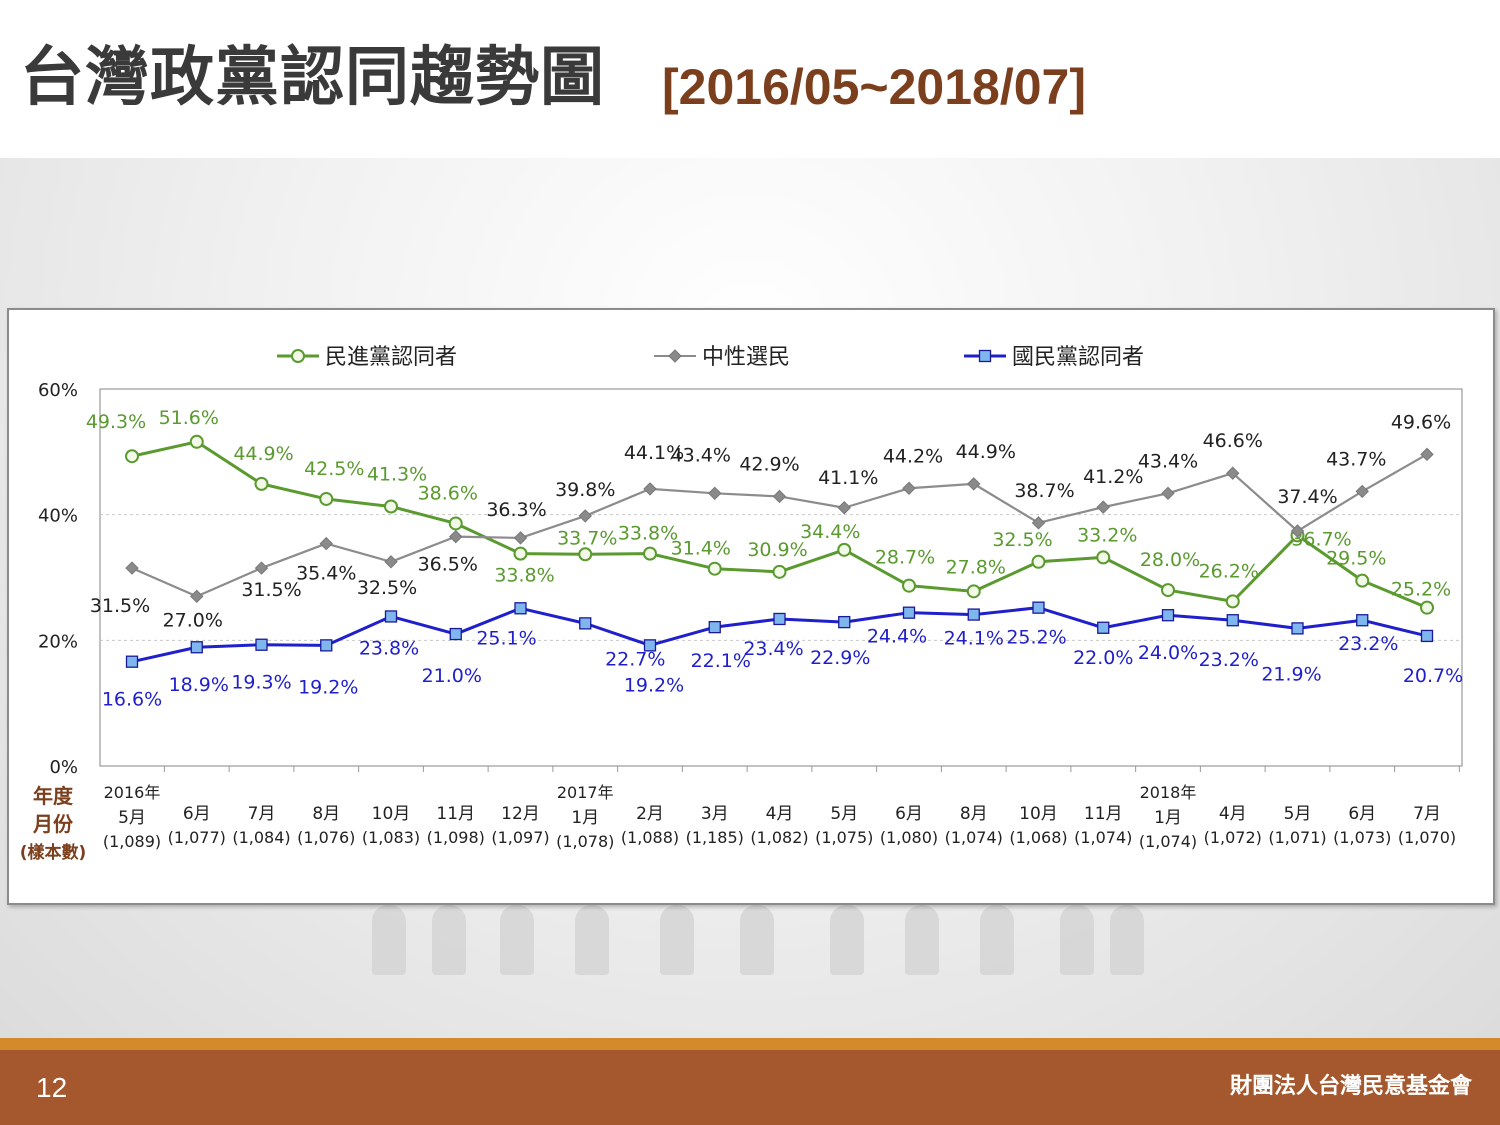 Image resolution: width=1500 pixels, height=1125 pixels. I want to click on data-label: 51.6%, so click(189, 418).